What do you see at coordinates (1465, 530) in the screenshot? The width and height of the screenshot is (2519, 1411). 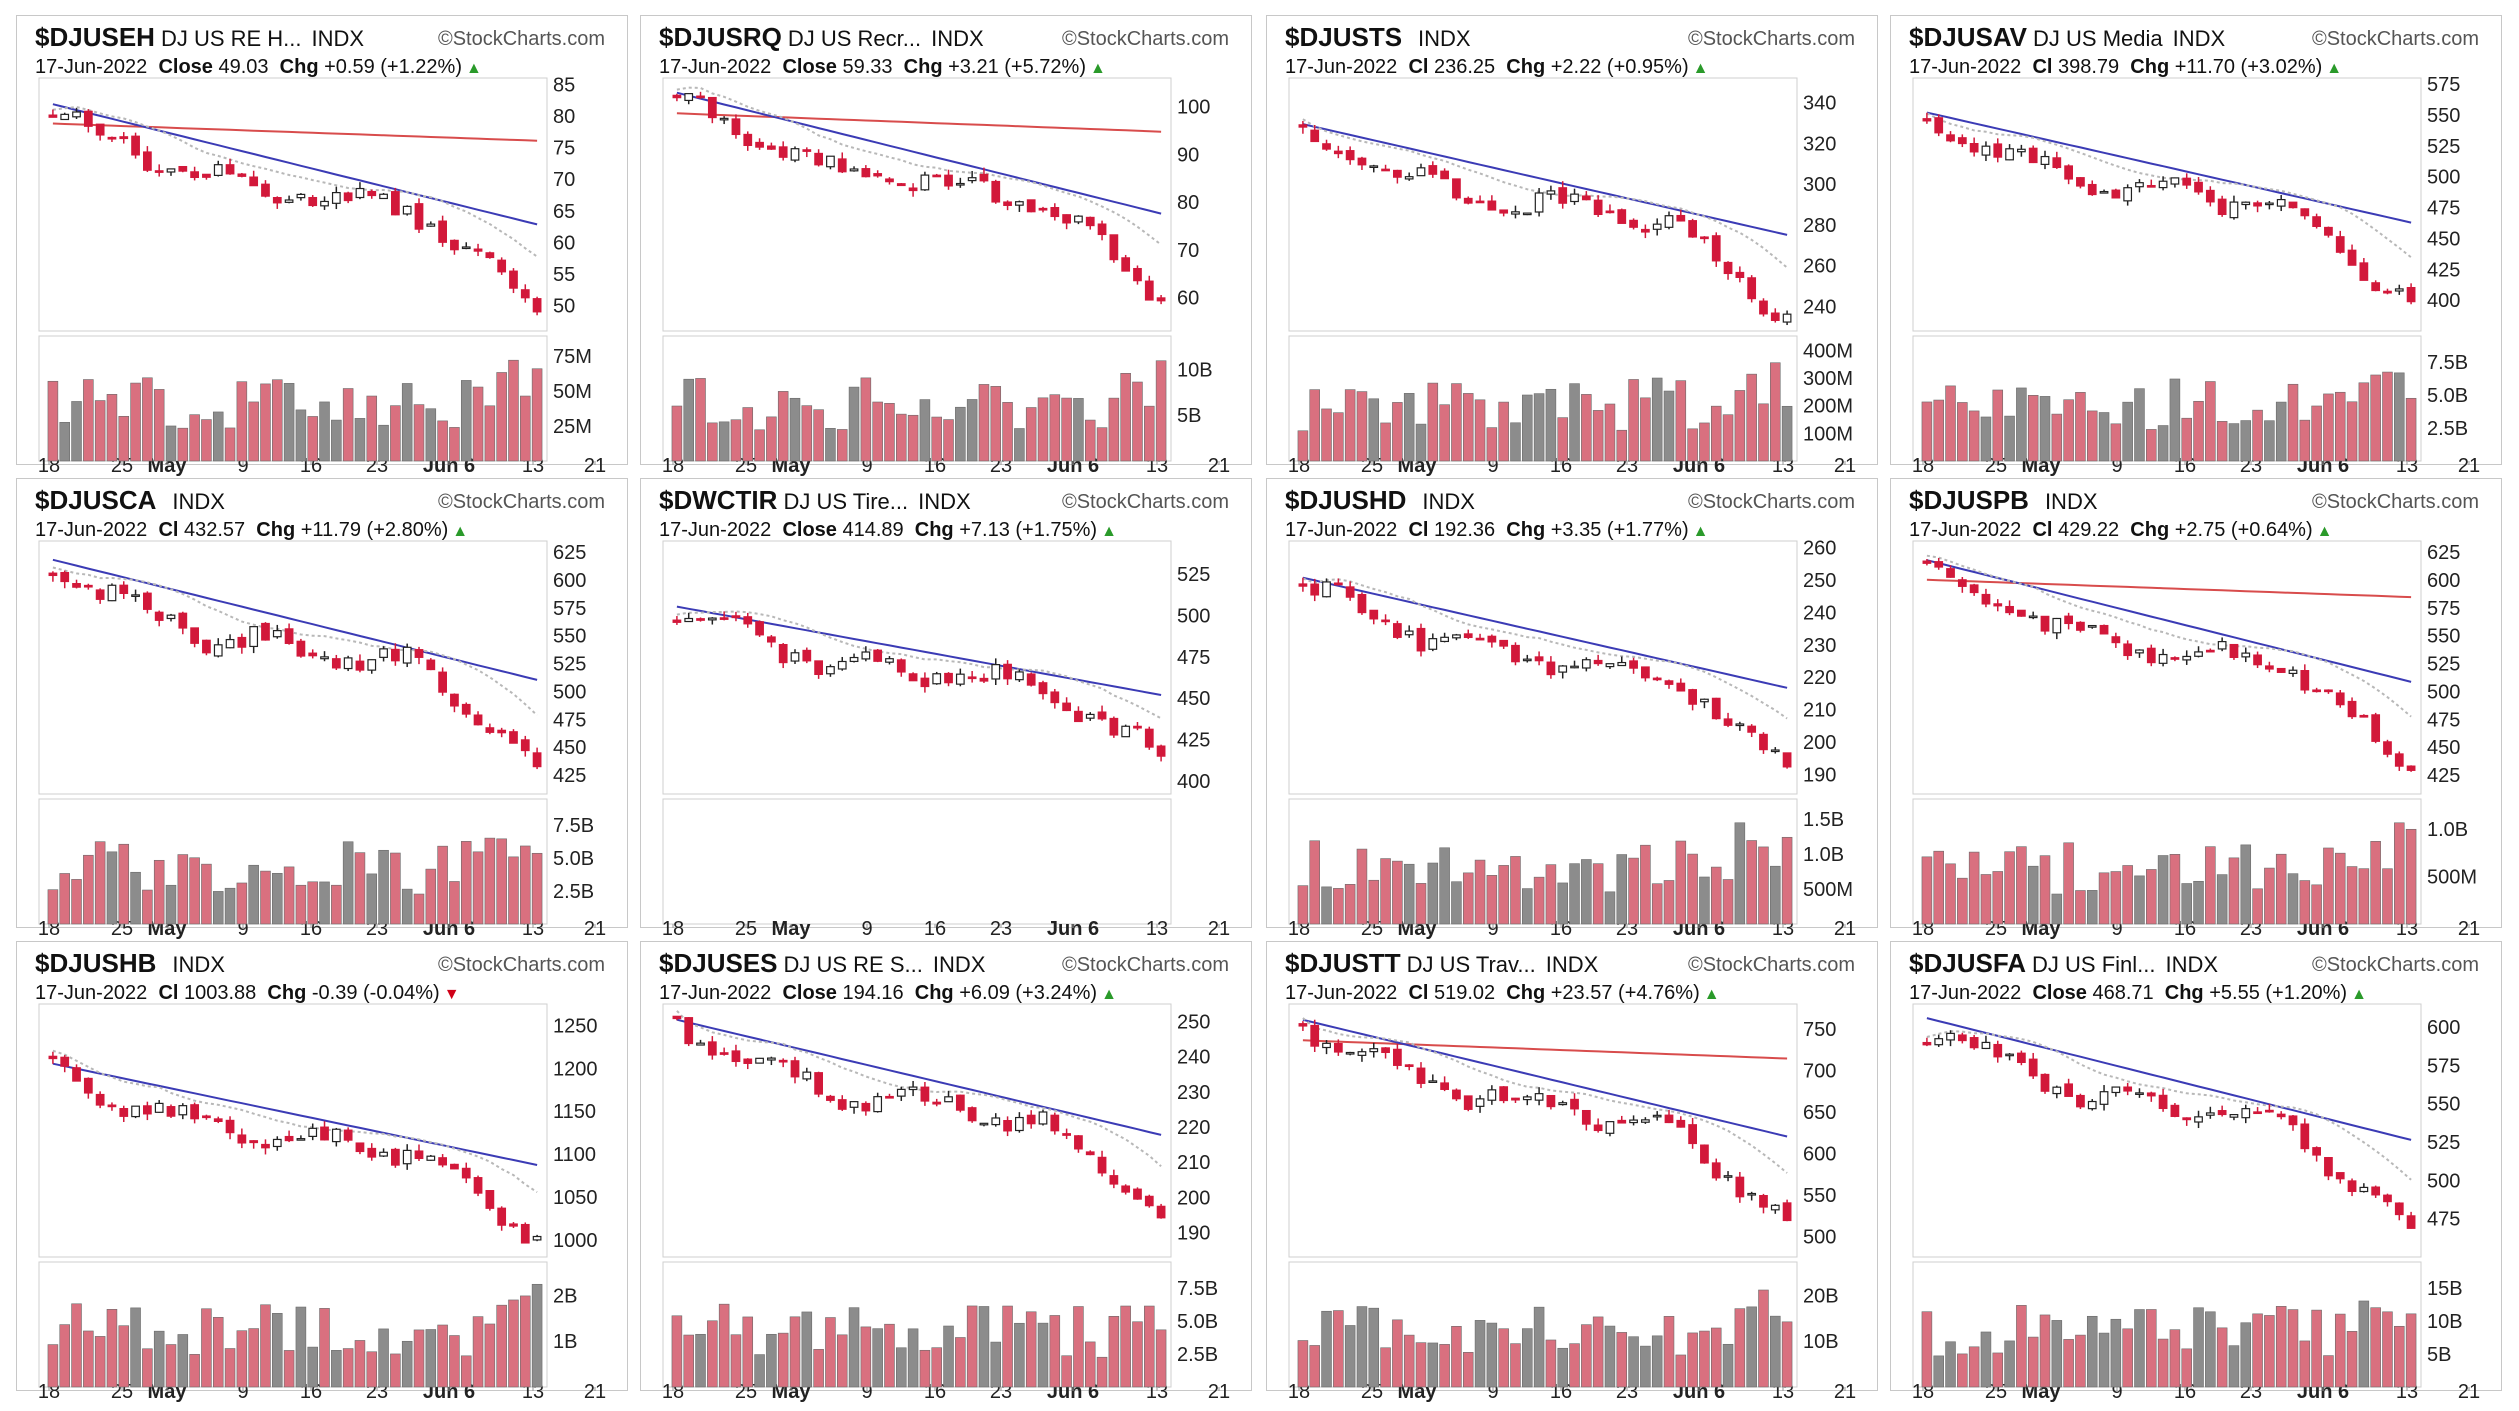 I see `close-value: 192.36` at bounding box center [1465, 530].